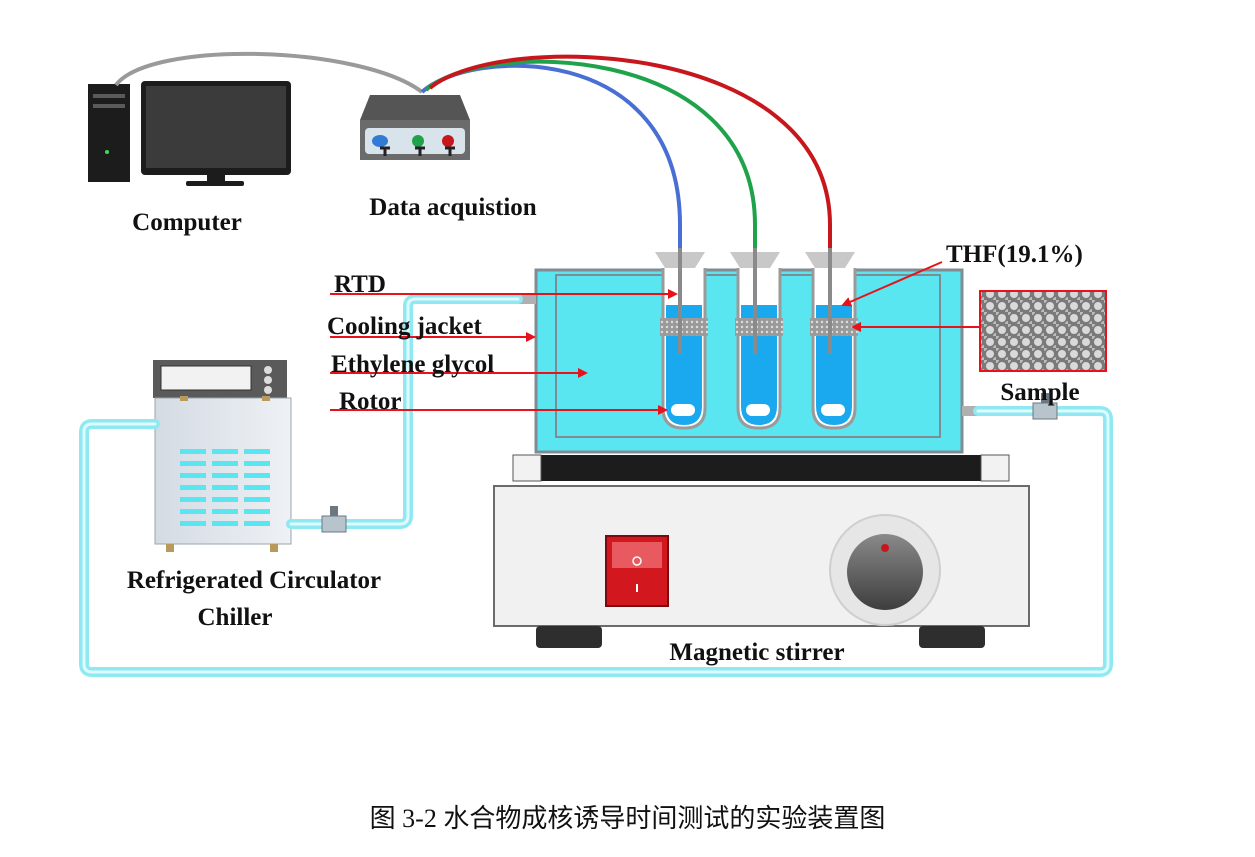 The height and width of the screenshot is (857, 1255). What do you see at coordinates (637, 561) in the screenshot?
I see `switch-mark-o` at bounding box center [637, 561].